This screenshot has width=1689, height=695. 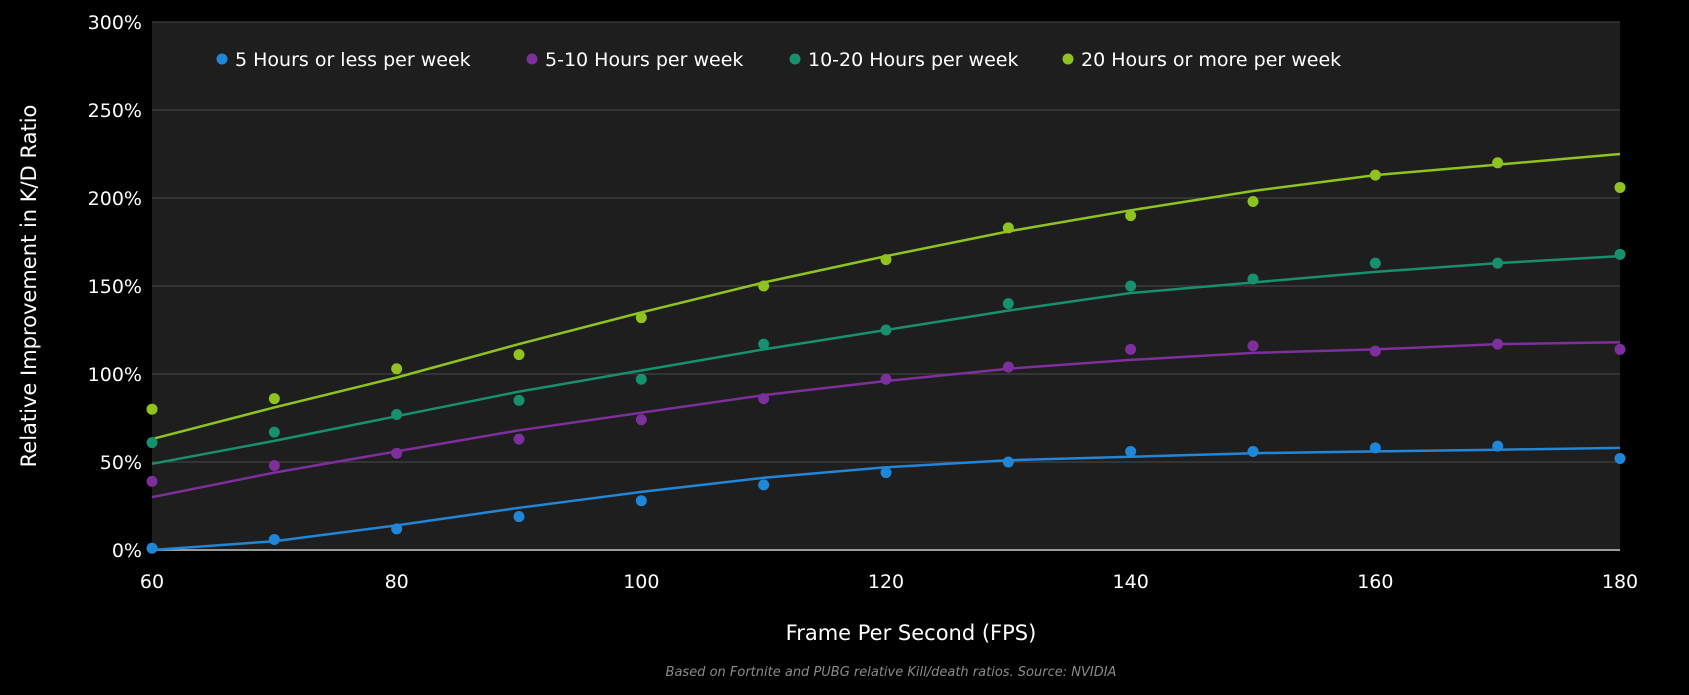 I want to click on y-tick-label: 50%, so click(x=121, y=463).